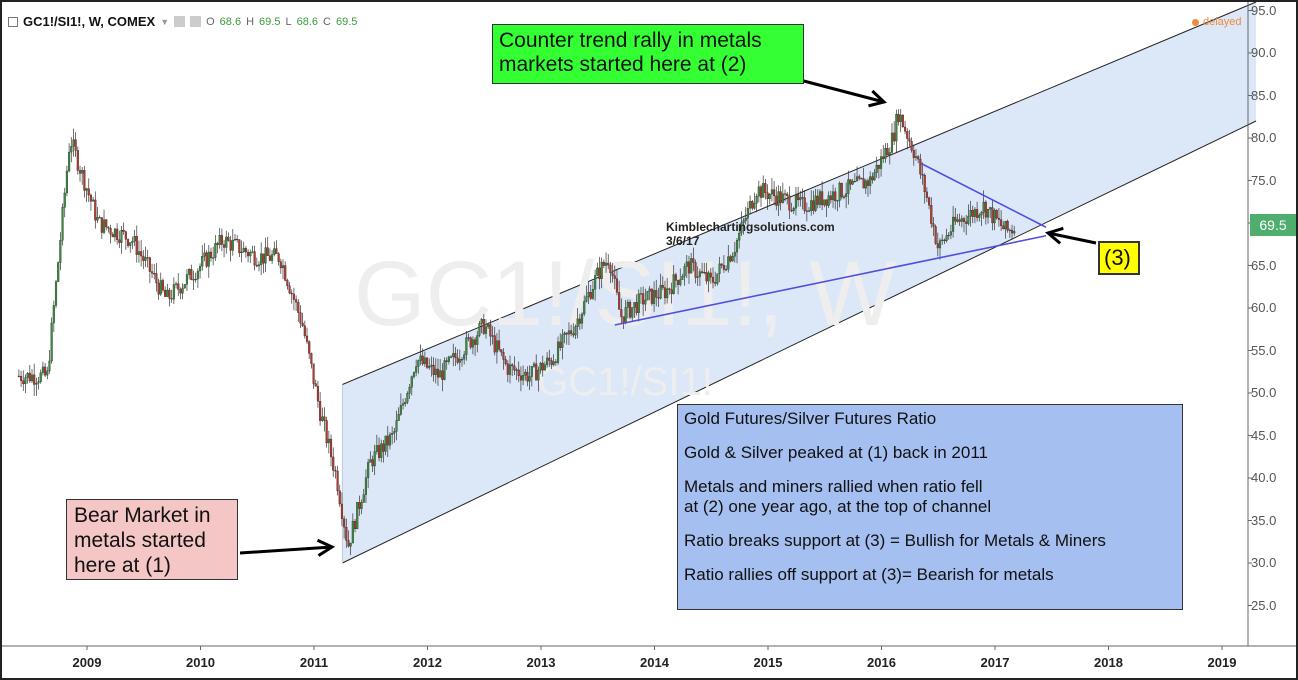 Image resolution: width=1298 pixels, height=680 pixels. I want to click on y-tick-label: 40.0, so click(1264, 477).